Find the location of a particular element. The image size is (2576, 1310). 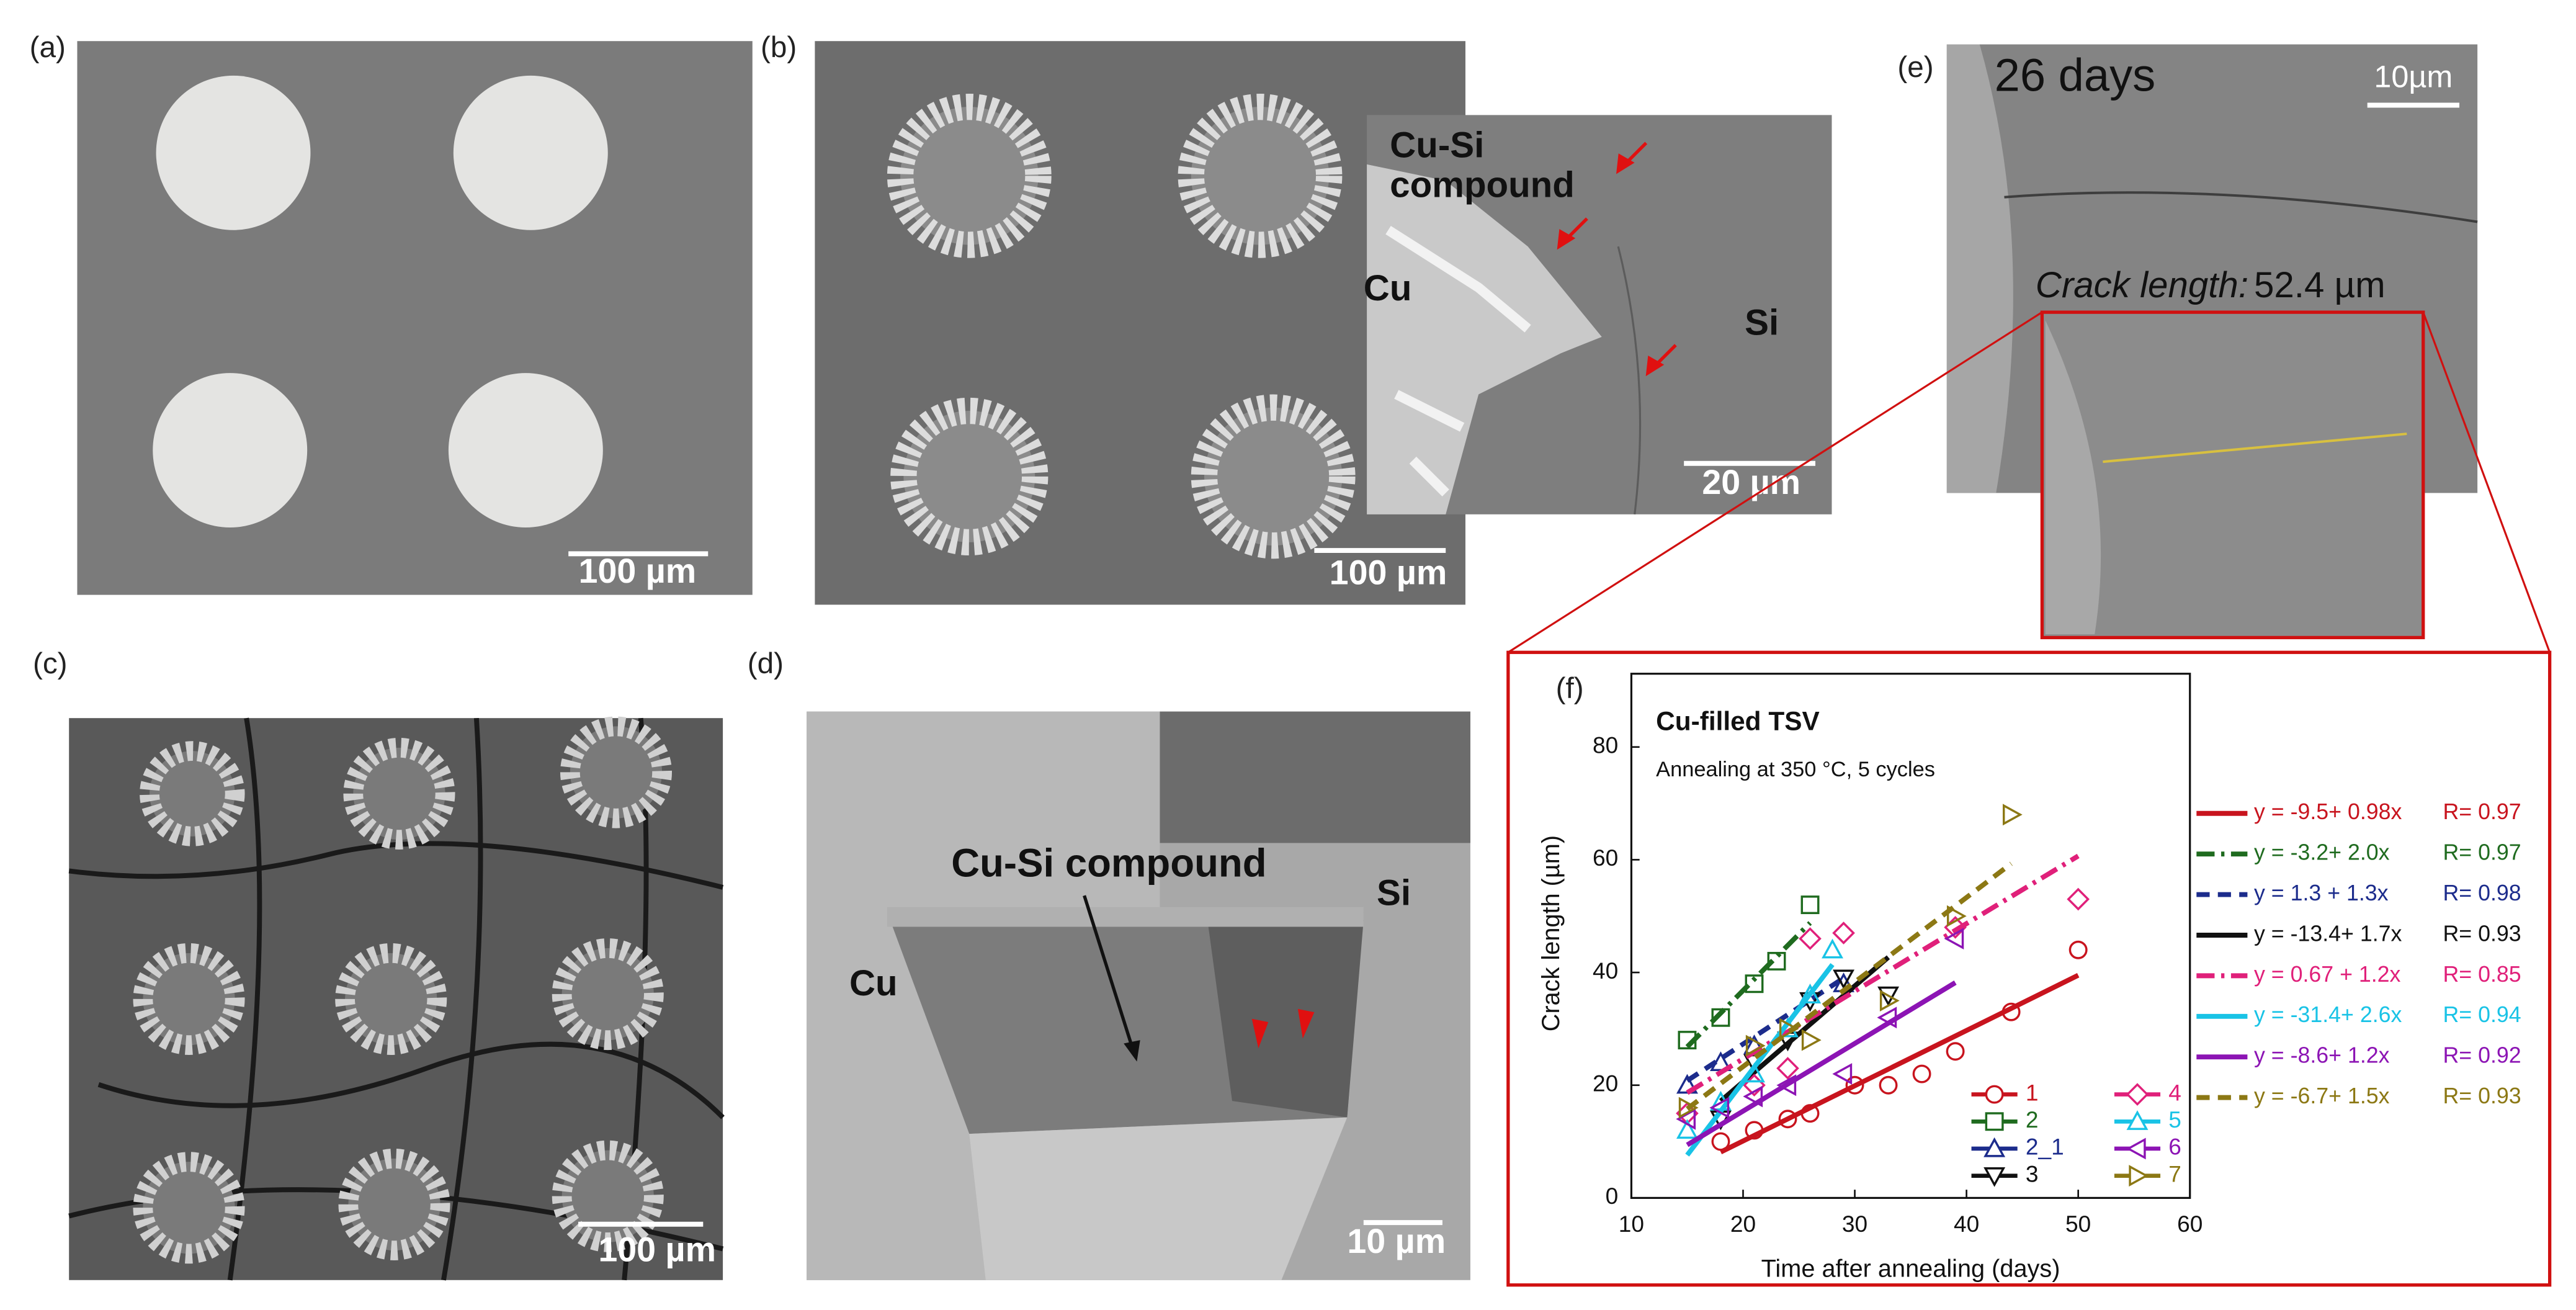

y-tick-label: 40 is located at coordinates (1605, 971).